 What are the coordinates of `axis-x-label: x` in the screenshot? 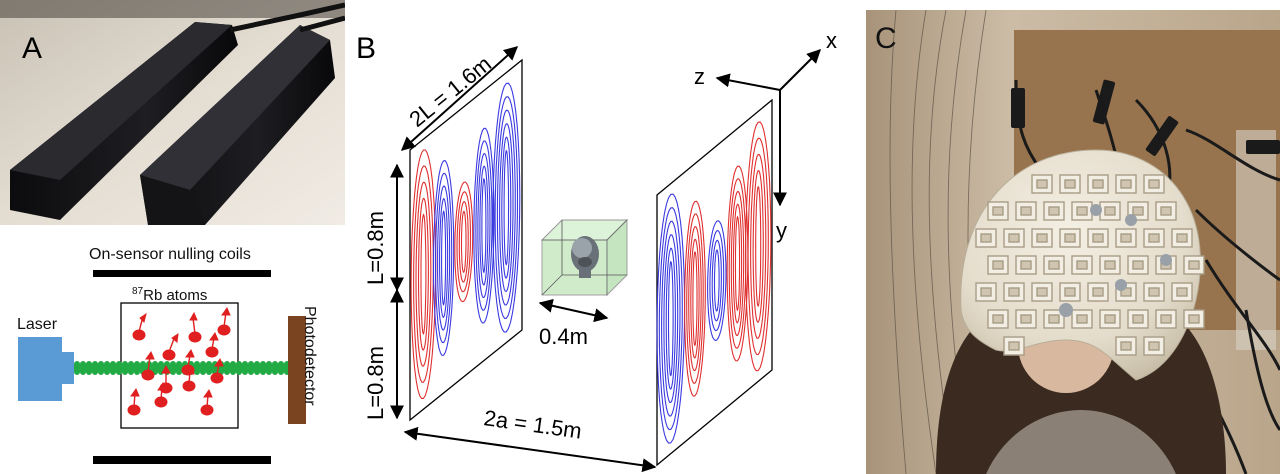 It's located at (831, 40).